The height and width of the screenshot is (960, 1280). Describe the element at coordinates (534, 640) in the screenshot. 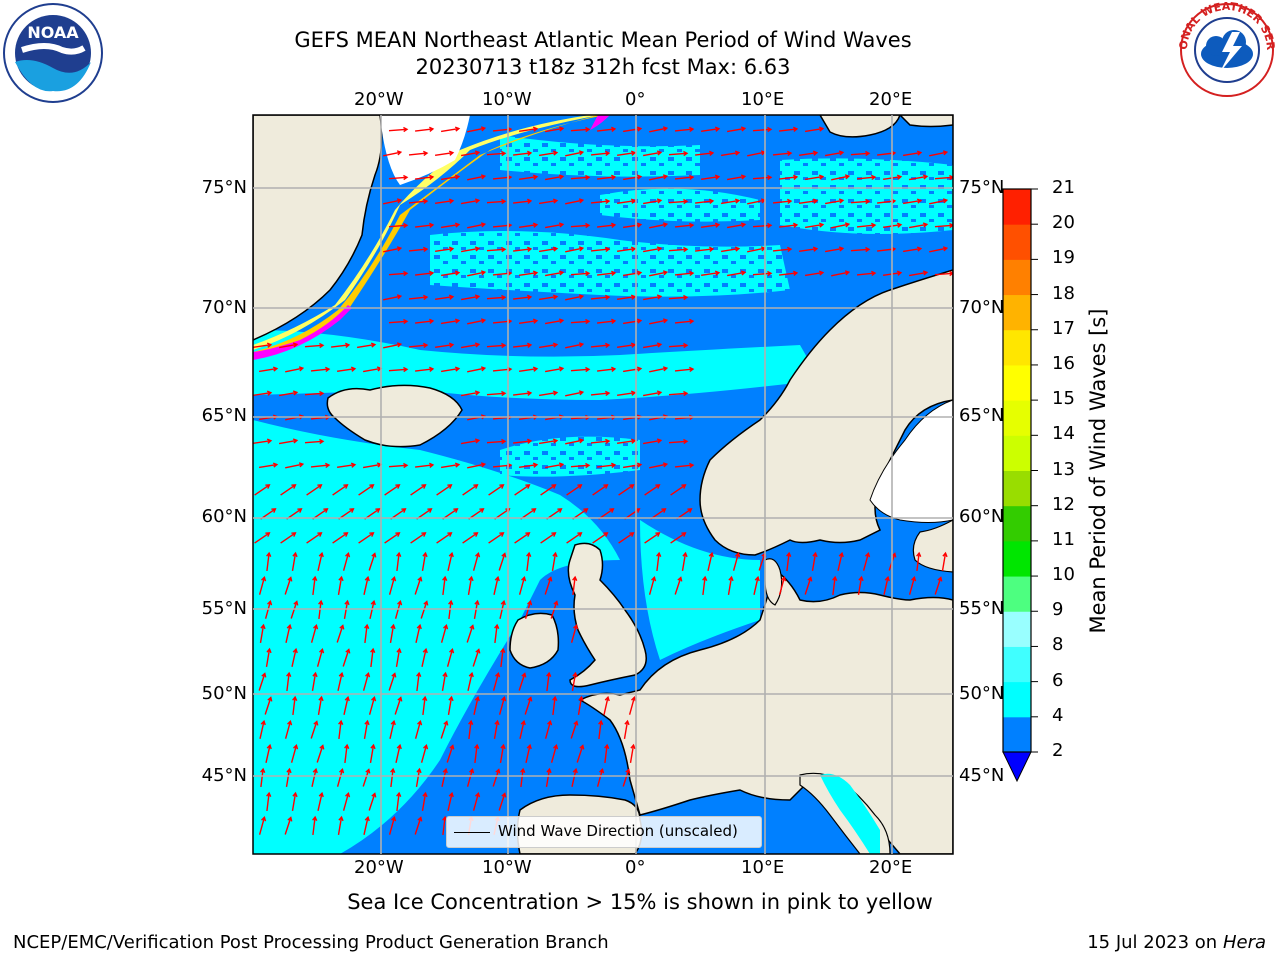

I see `ireland-land` at that location.